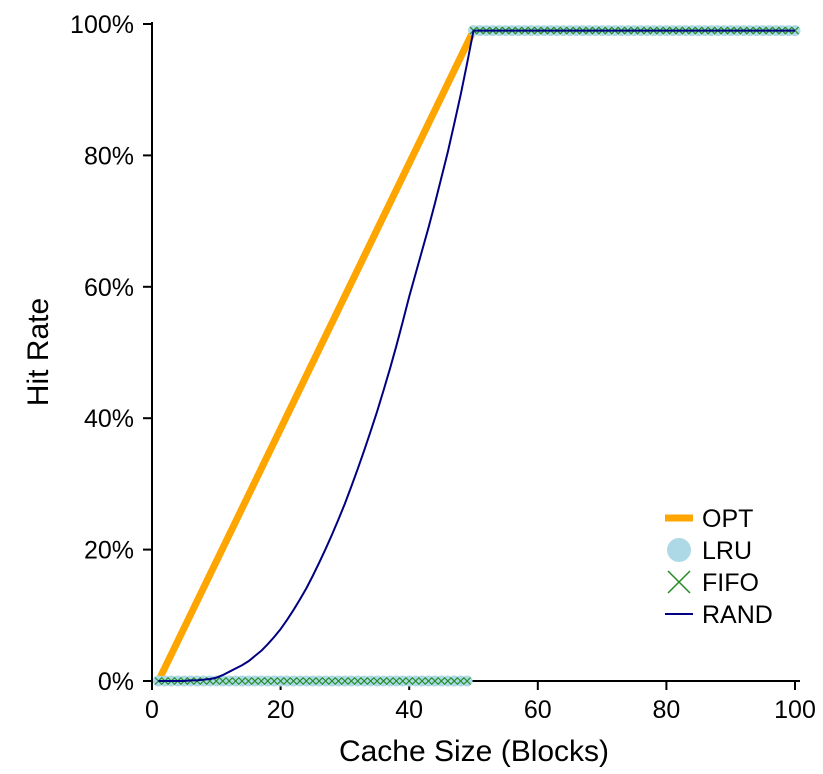 Image resolution: width=823 pixels, height=774 pixels. I want to click on x-tick-label: 100, so click(795, 710).